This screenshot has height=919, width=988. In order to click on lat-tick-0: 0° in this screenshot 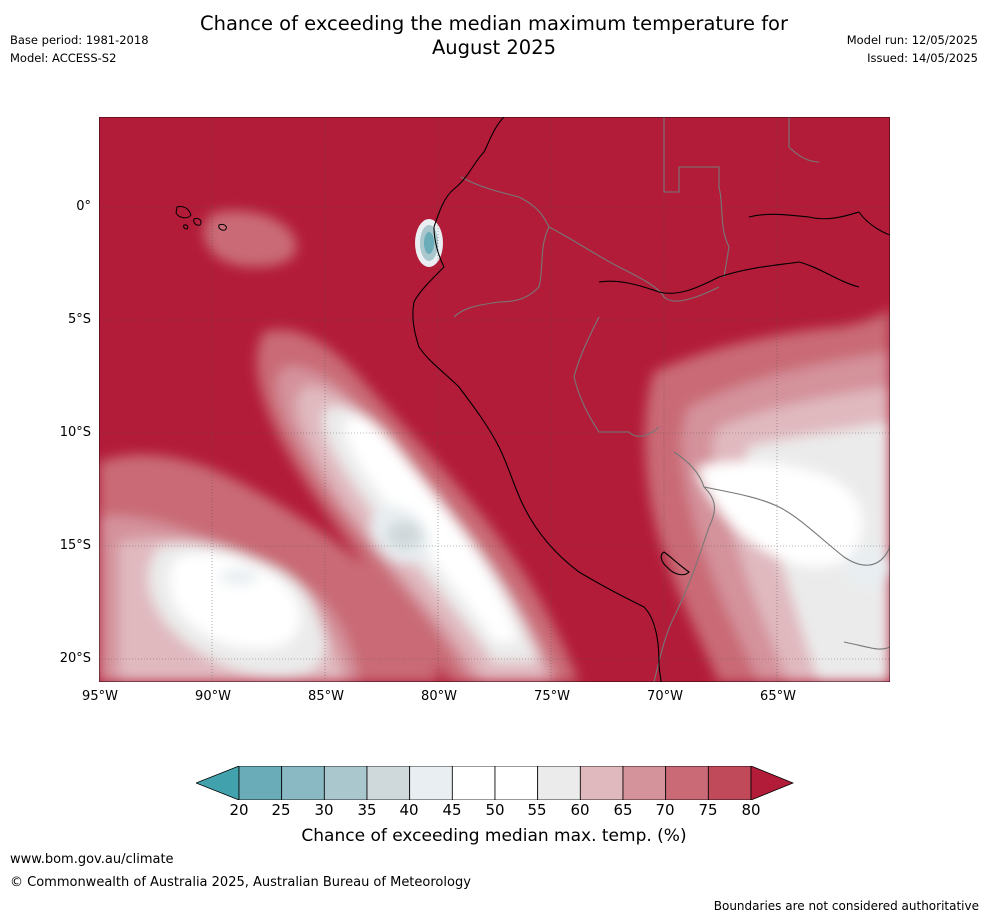, I will do `click(83, 206)`.